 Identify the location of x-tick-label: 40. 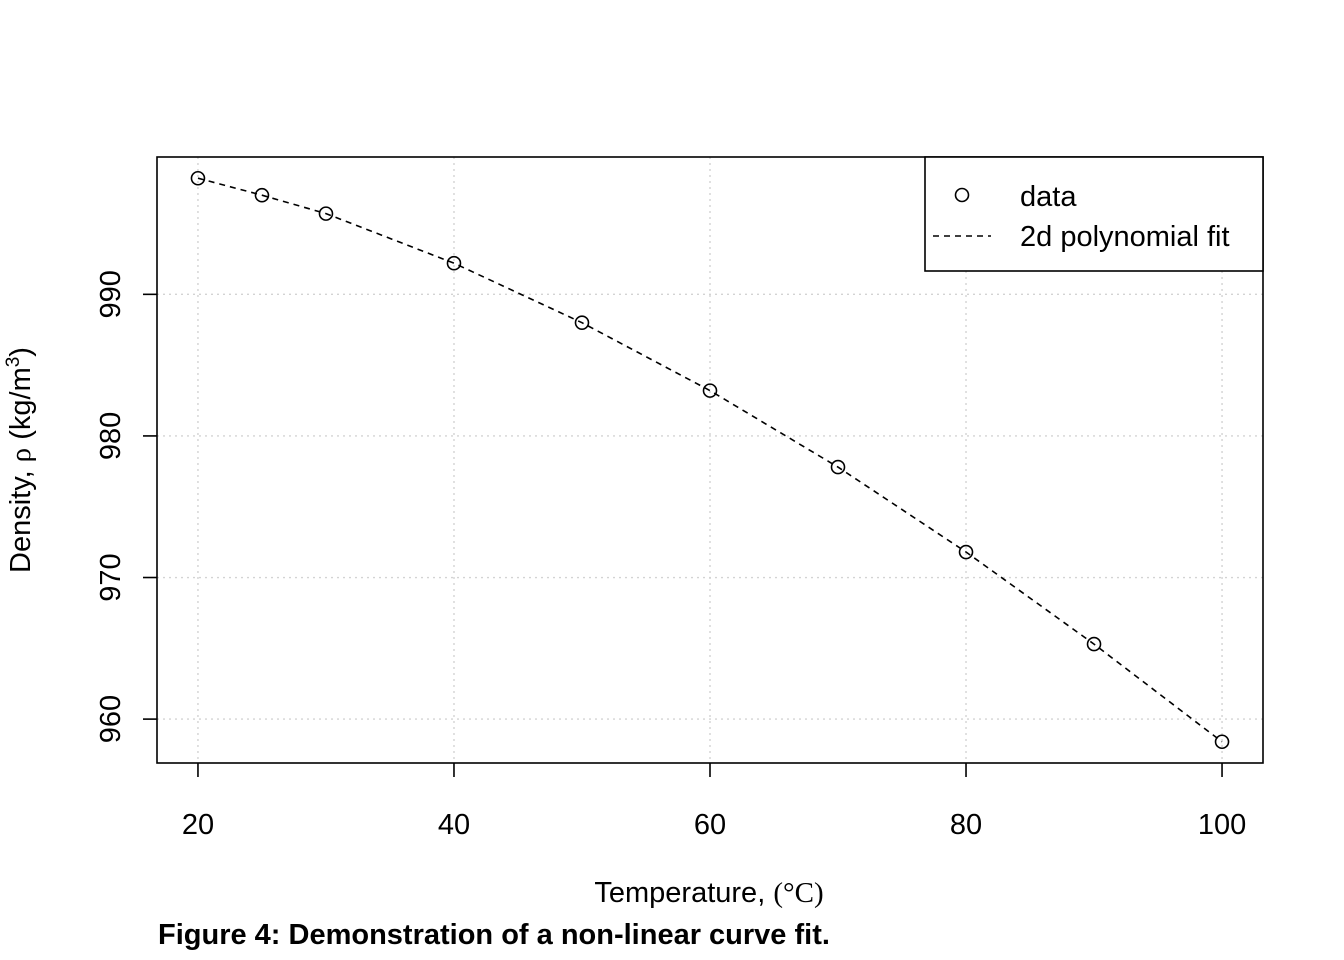
(454, 825).